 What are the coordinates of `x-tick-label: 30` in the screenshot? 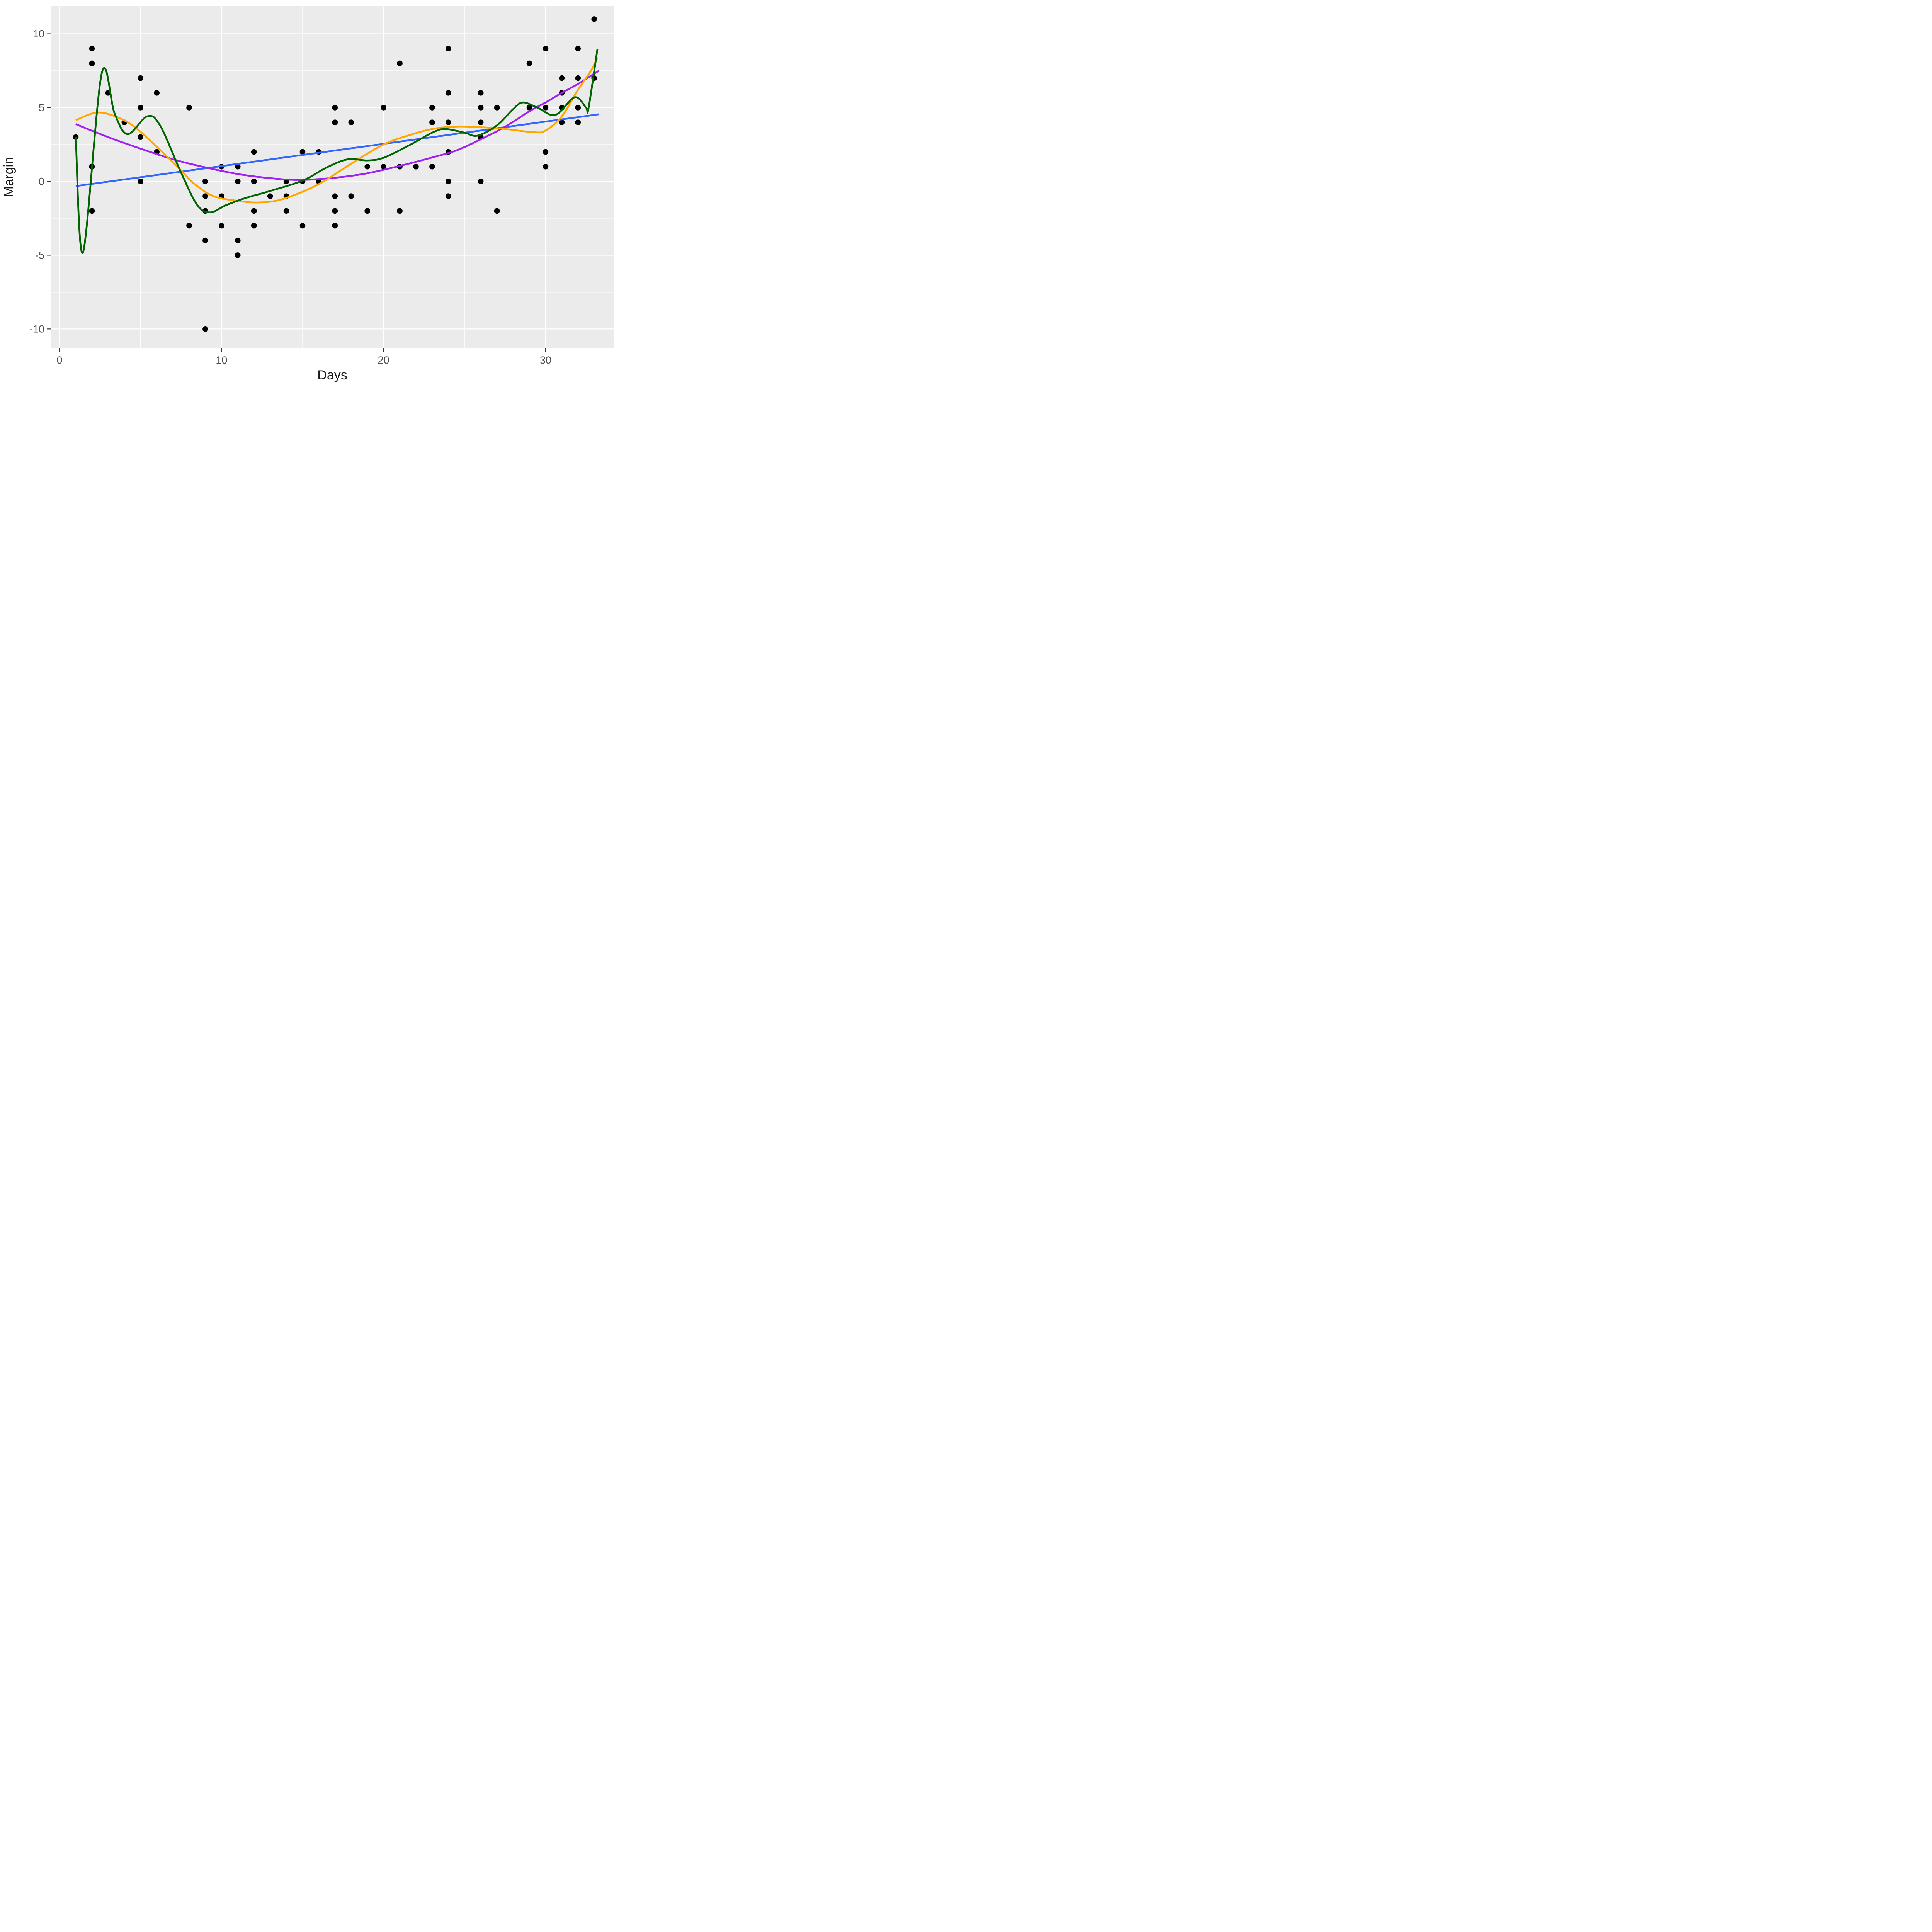 It's located at (546, 360).